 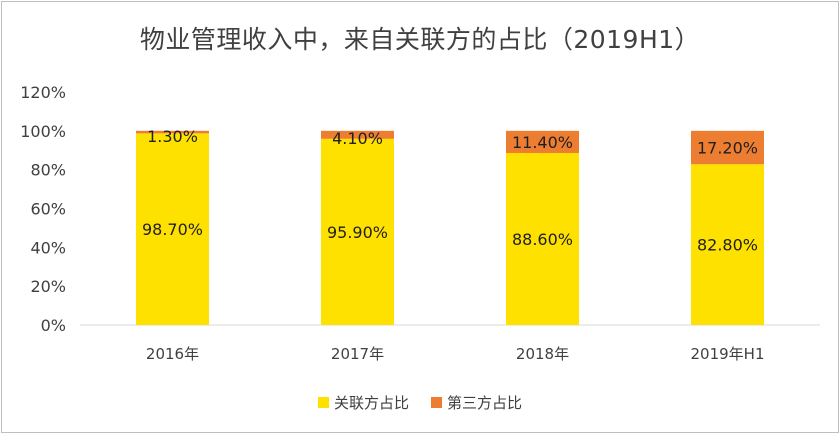 What do you see at coordinates (48, 247) in the screenshot?
I see `y-tick-label: 40%` at bounding box center [48, 247].